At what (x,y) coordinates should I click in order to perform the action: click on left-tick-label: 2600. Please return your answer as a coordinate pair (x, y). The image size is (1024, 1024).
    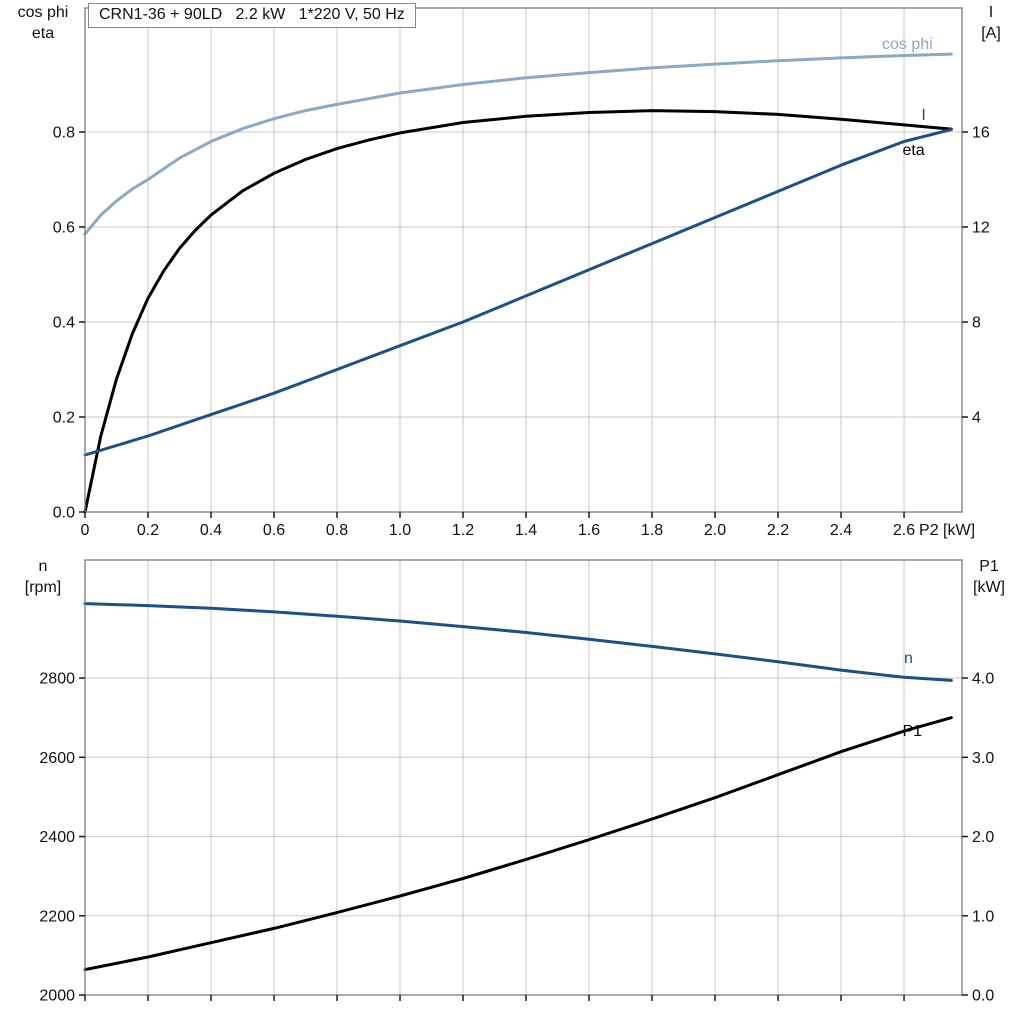
    Looking at the image, I should click on (57, 758).